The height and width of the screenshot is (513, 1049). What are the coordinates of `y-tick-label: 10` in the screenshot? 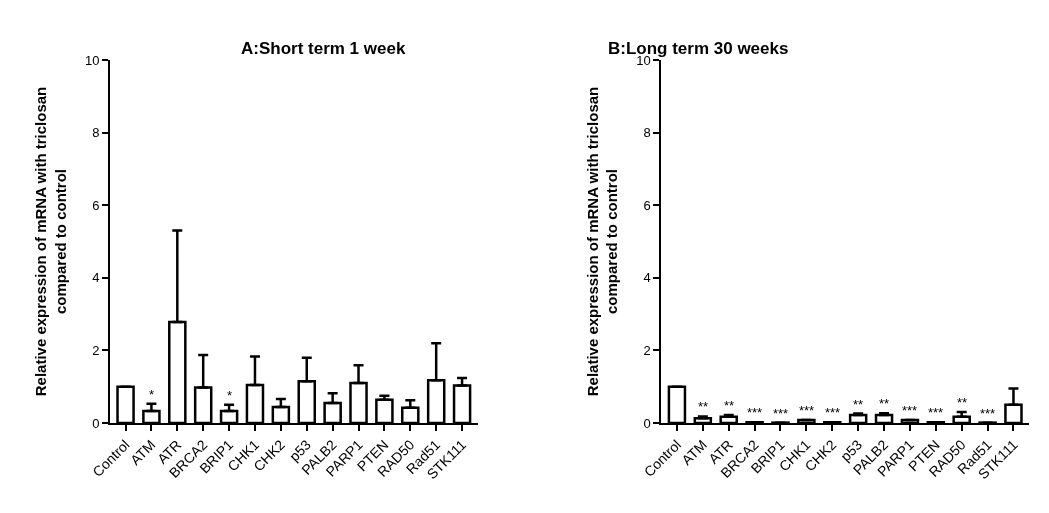 It's located at (92, 60).